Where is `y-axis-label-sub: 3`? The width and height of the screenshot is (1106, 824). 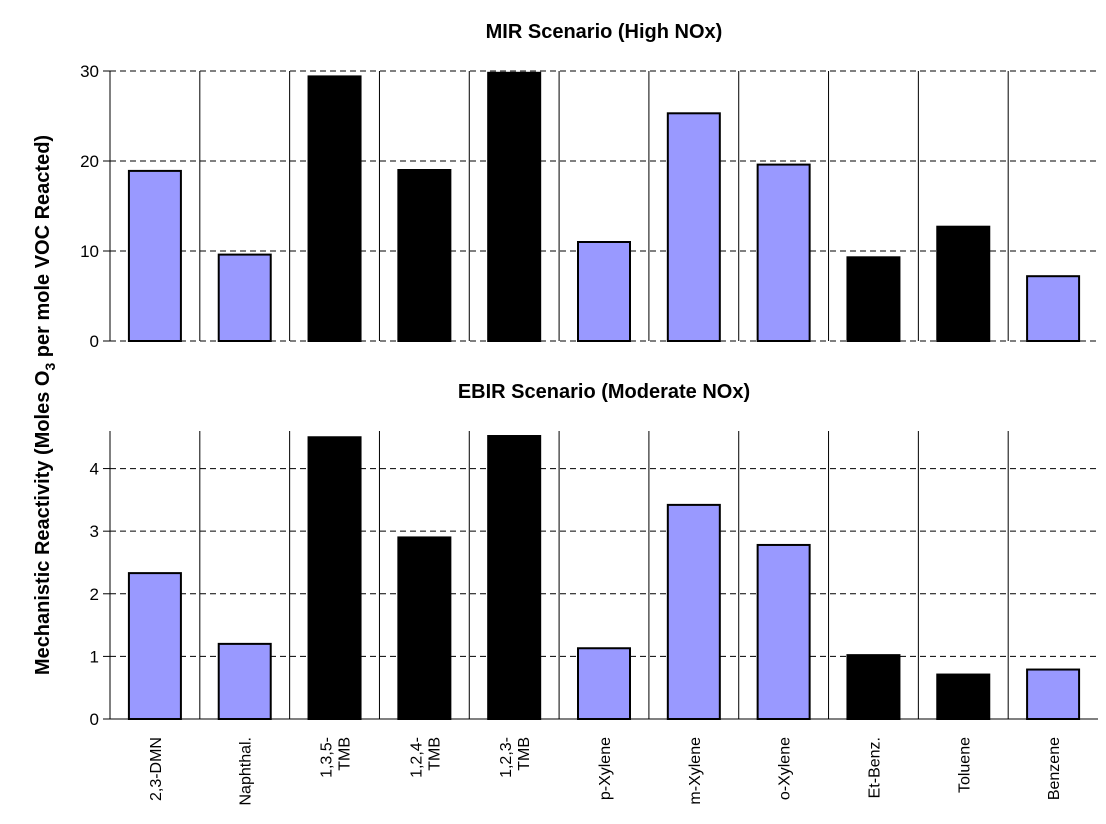 y-axis-label-sub: 3 is located at coordinates (50, 367).